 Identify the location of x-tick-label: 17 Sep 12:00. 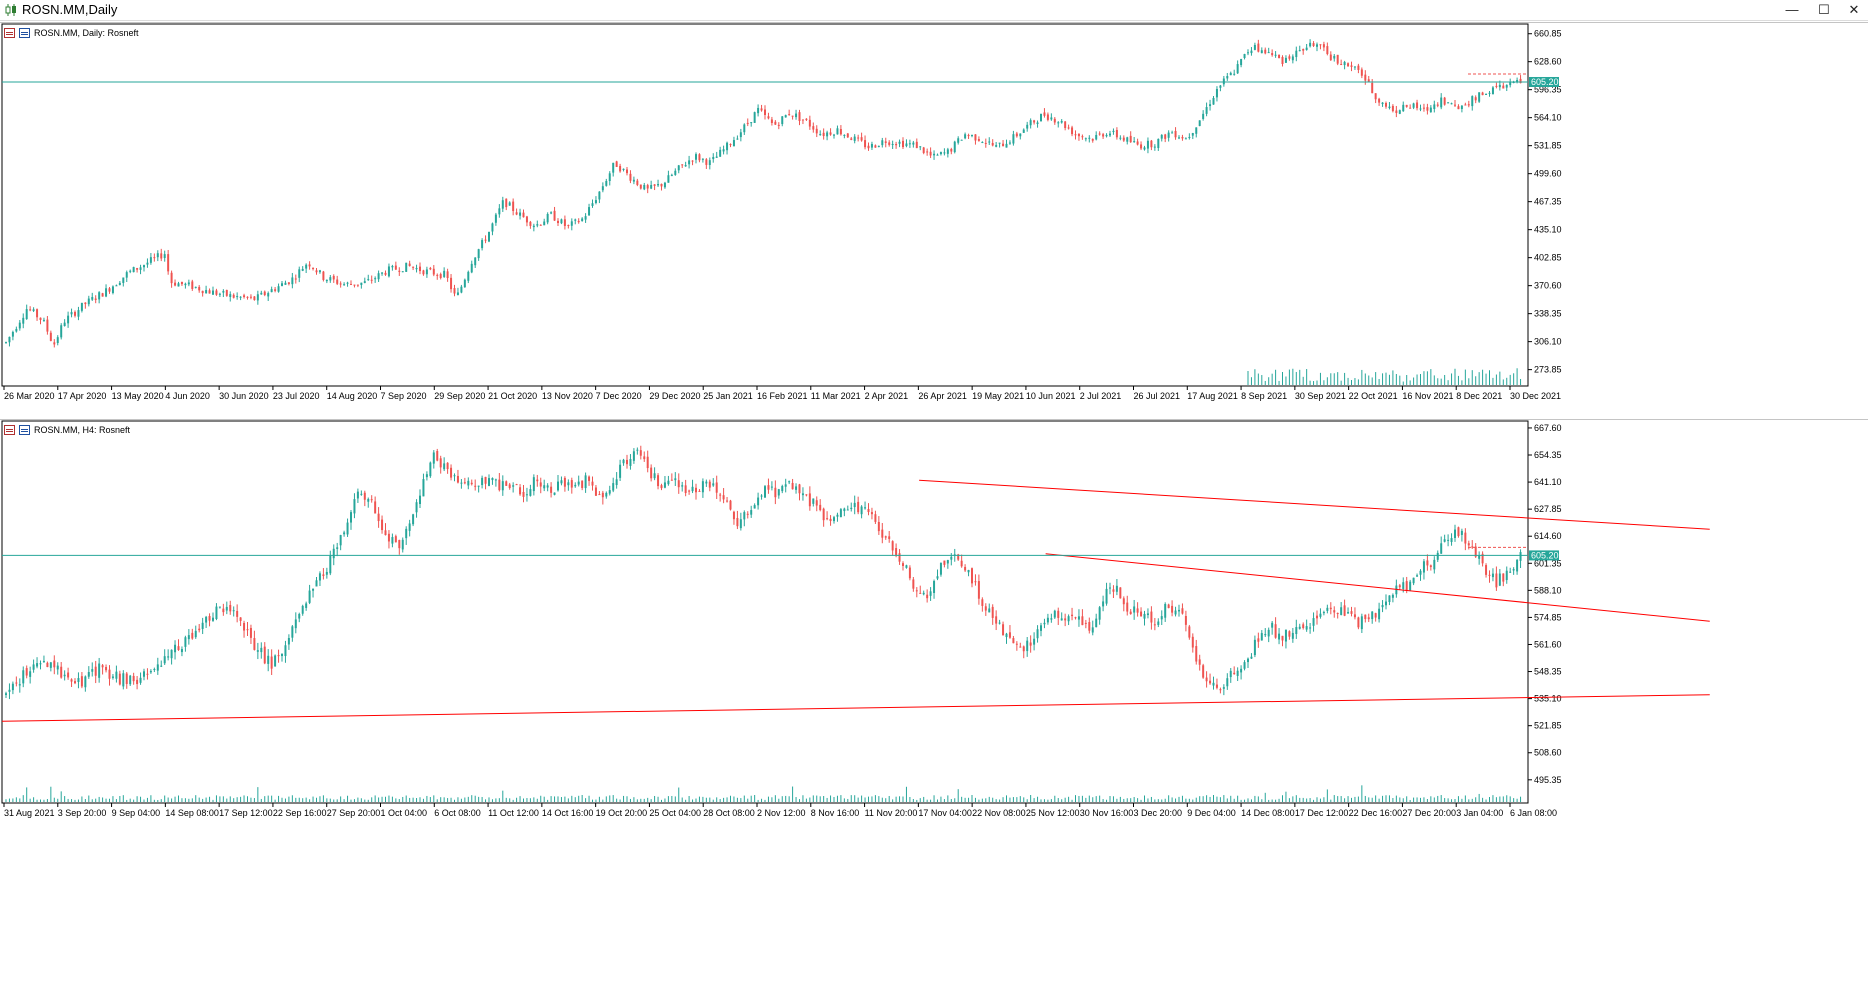
(246, 813).